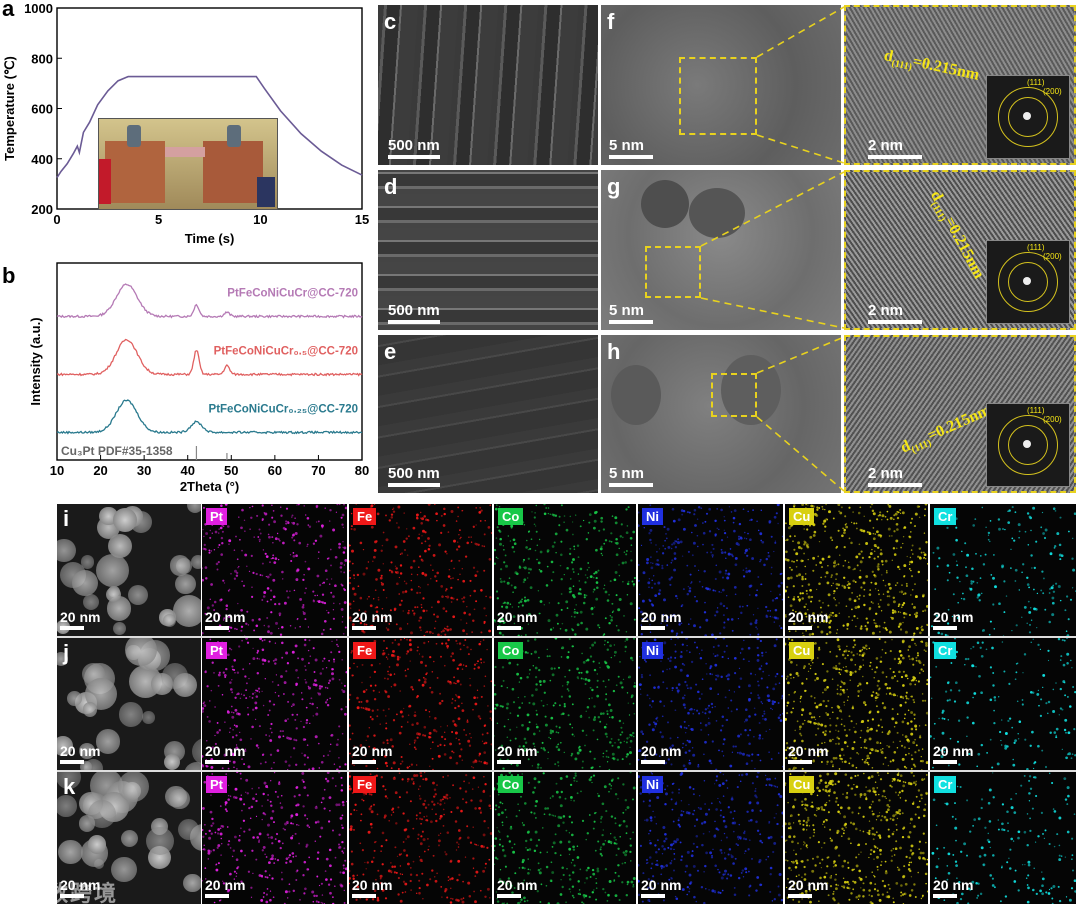 Image resolution: width=1080 pixels, height=911 pixels. What do you see at coordinates (117, 451) in the screenshot?
I see `reference-label: Cu₃Pt PDF#35-1358` at bounding box center [117, 451].